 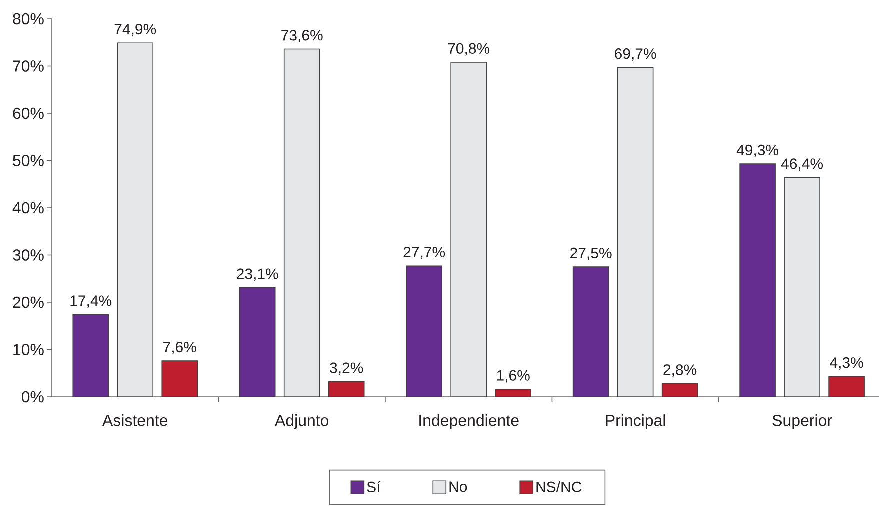 What do you see at coordinates (28, 255) in the screenshot?
I see `y-tick-label: 30%` at bounding box center [28, 255].